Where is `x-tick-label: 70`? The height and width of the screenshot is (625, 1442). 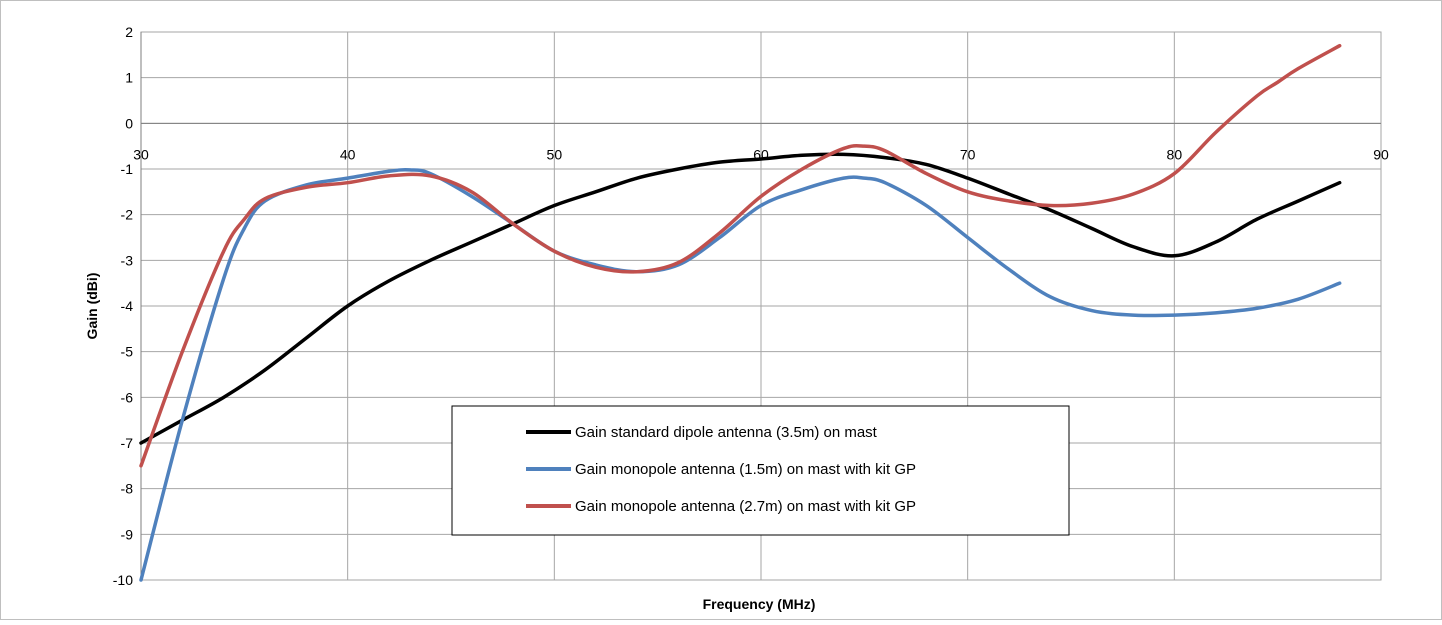 x-tick-label: 70 is located at coordinates (968, 154).